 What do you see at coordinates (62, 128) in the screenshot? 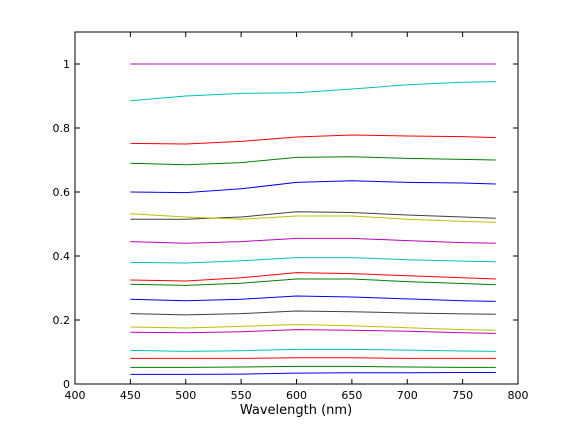
I see `y-tick-label: 0.8` at bounding box center [62, 128].